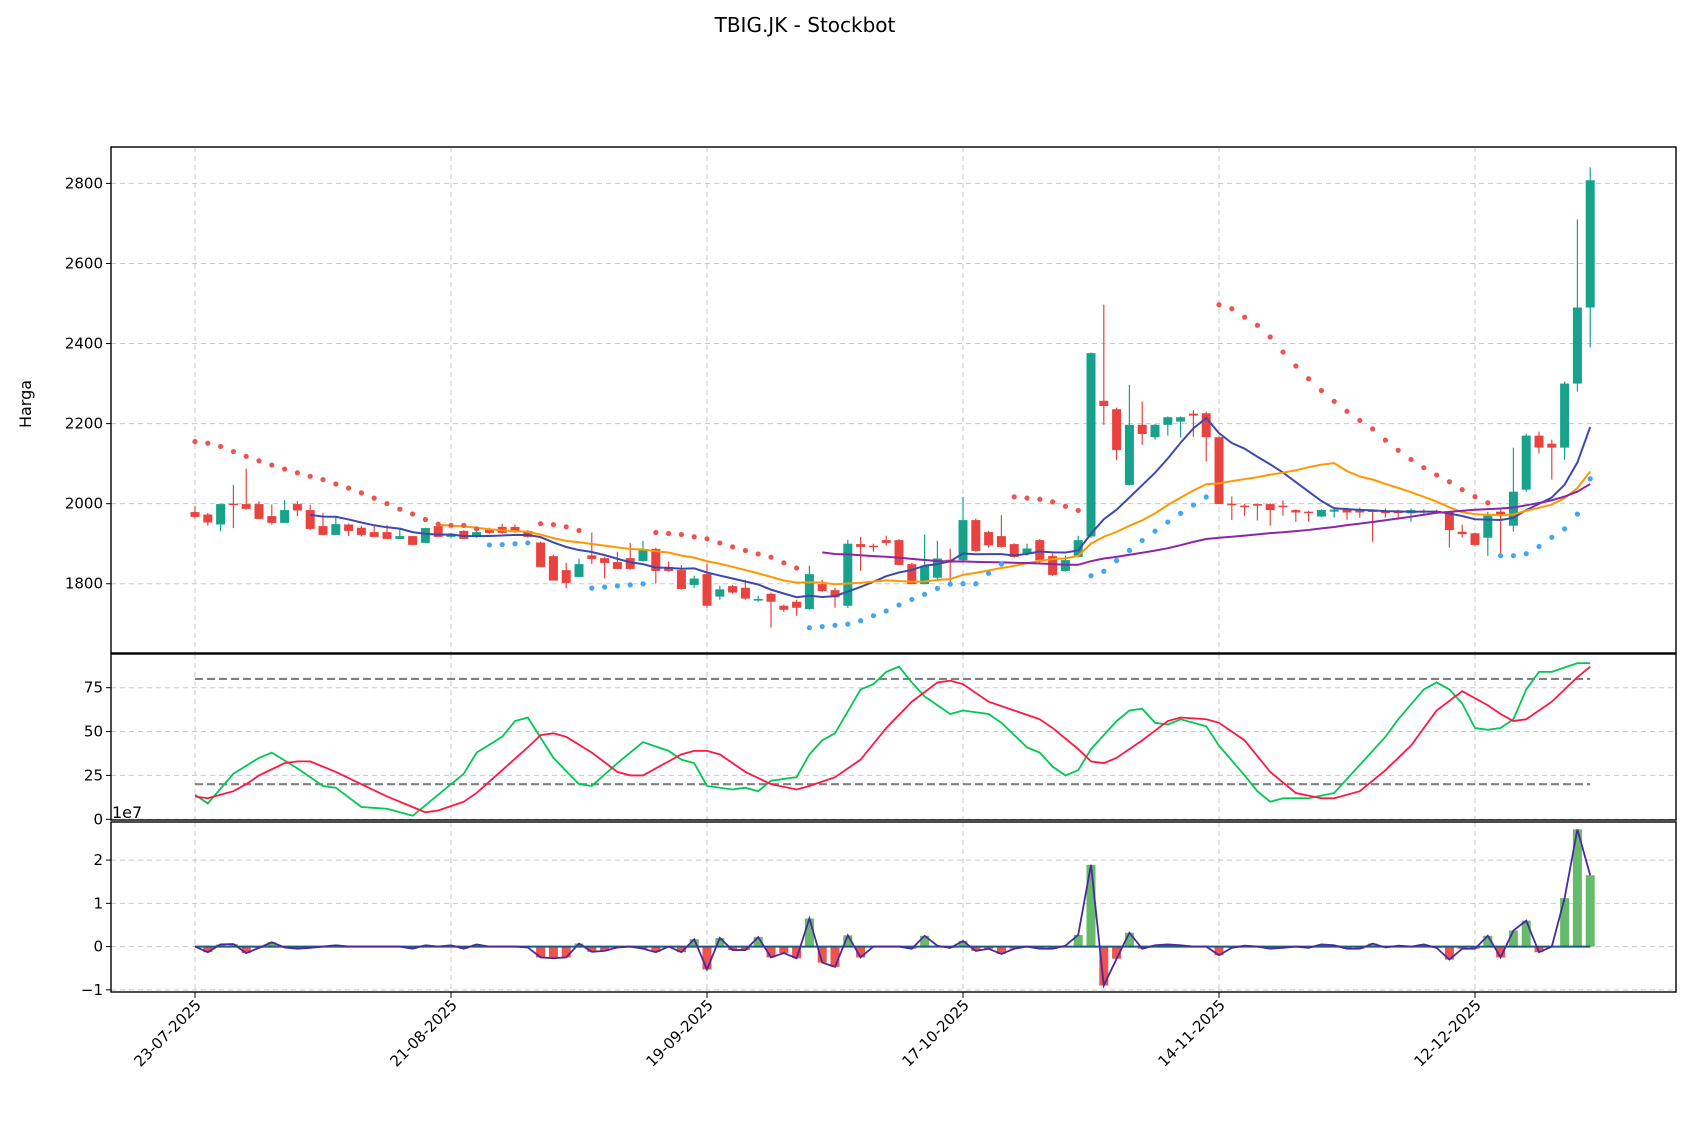  Describe the element at coordinates (84, 263) in the screenshot. I see `y-tick-label: 2600` at that location.